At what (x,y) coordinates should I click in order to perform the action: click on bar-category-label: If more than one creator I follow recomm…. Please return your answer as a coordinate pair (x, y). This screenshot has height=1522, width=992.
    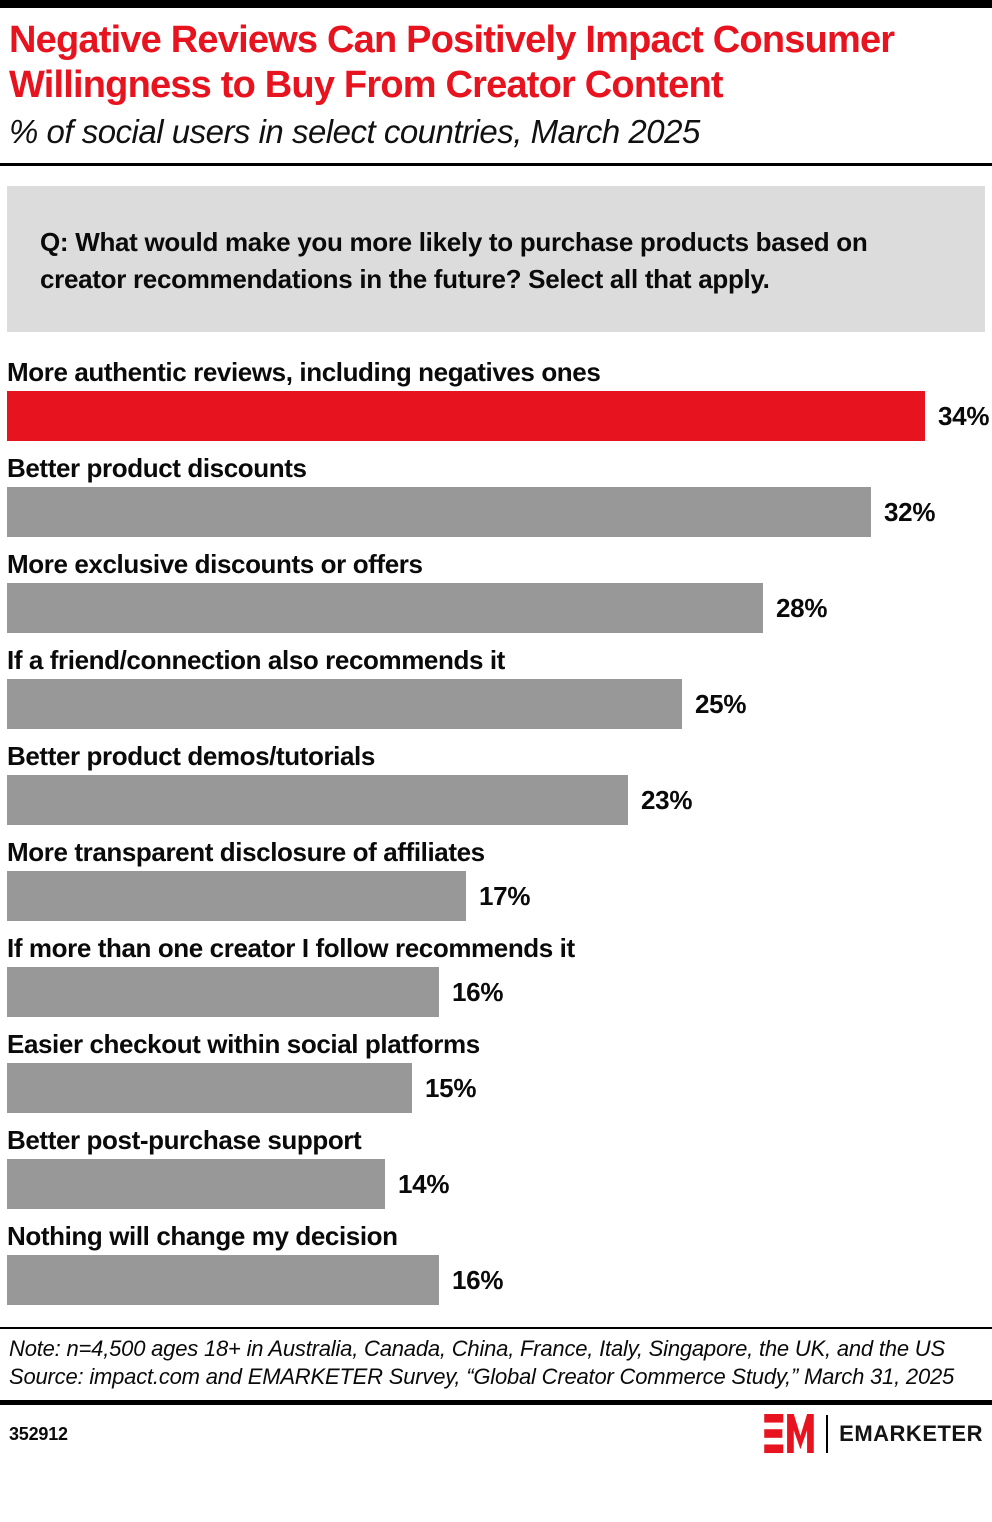
    Looking at the image, I should click on (291, 948).